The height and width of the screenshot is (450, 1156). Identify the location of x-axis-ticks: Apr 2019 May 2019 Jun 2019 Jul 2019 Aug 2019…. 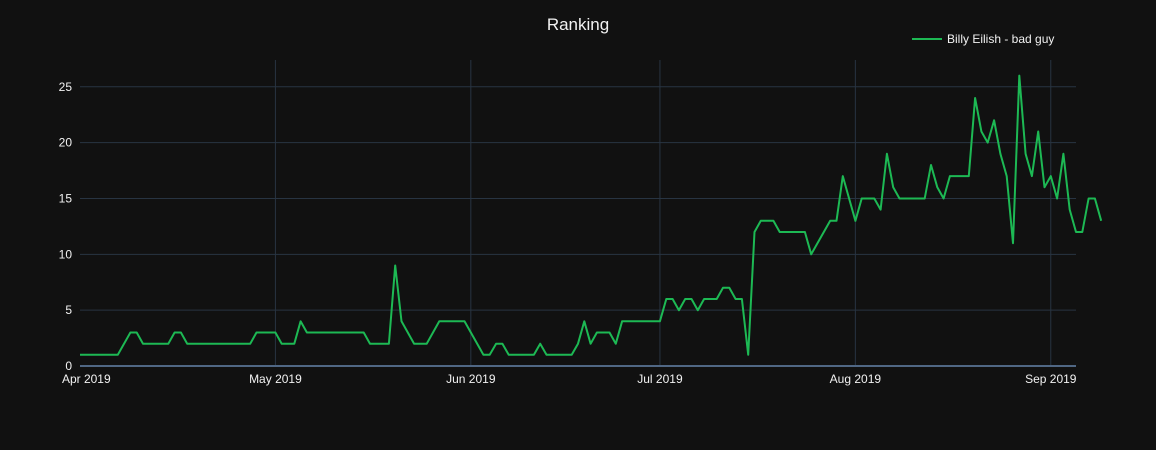
(569, 379).